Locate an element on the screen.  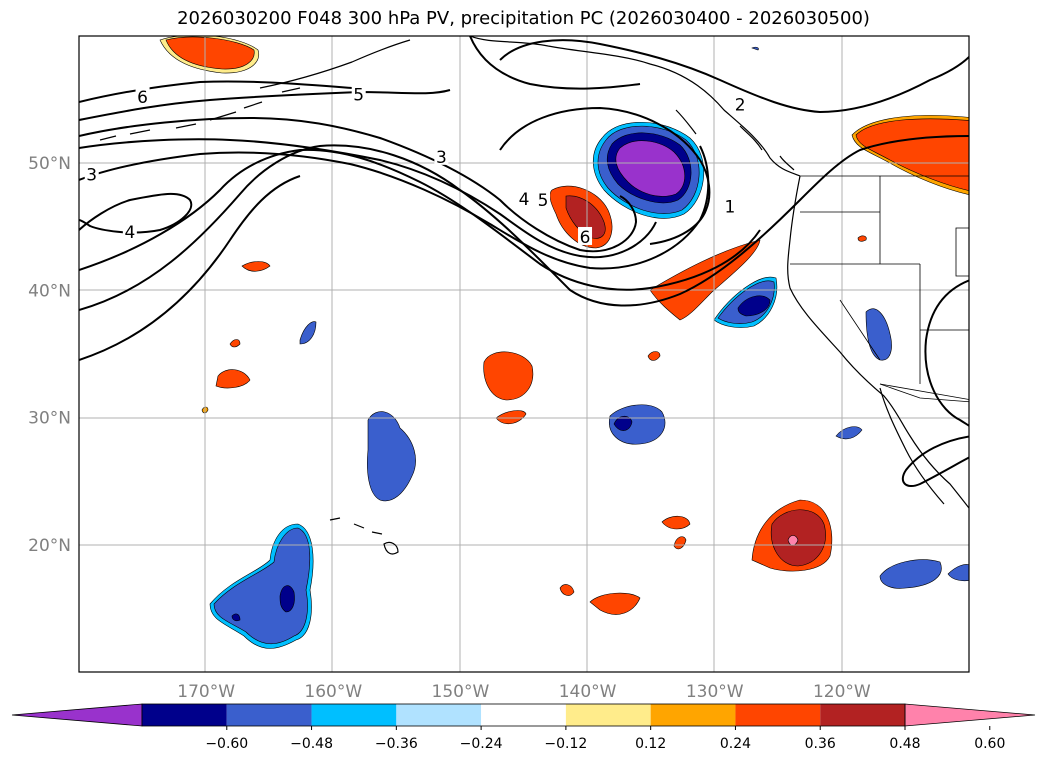
colorbar-tick-label: −0.12 is located at coordinates (565, 744).